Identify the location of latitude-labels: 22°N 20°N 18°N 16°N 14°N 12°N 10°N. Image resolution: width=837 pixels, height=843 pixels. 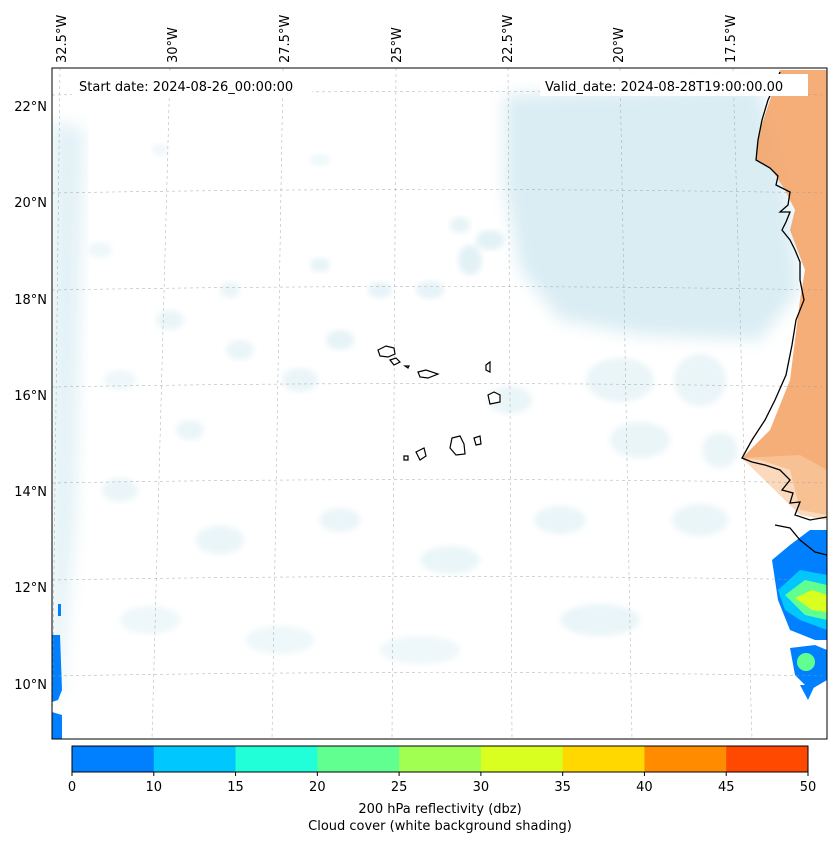
(30, 396).